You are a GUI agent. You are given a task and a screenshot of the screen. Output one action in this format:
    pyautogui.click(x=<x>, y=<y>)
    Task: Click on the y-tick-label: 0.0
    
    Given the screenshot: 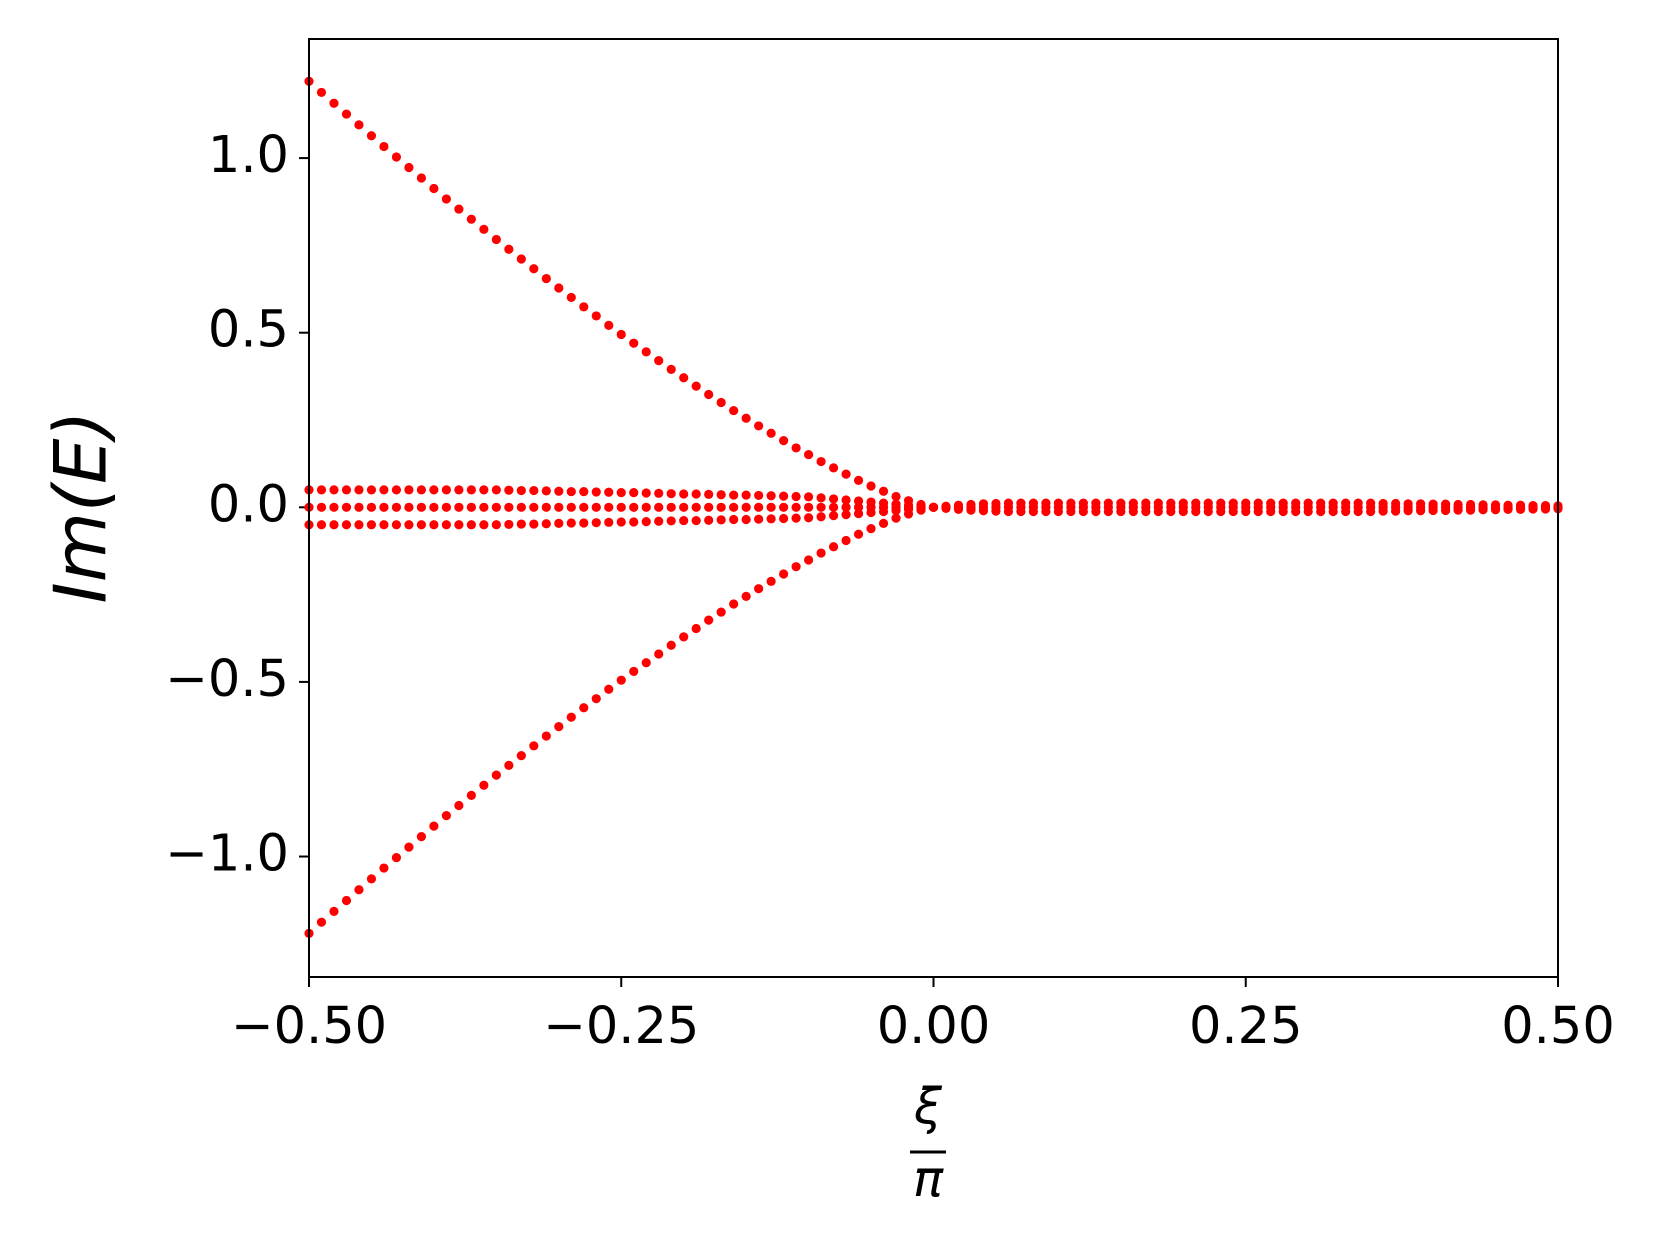 What is the action you would take?
    pyautogui.click(x=248, y=504)
    